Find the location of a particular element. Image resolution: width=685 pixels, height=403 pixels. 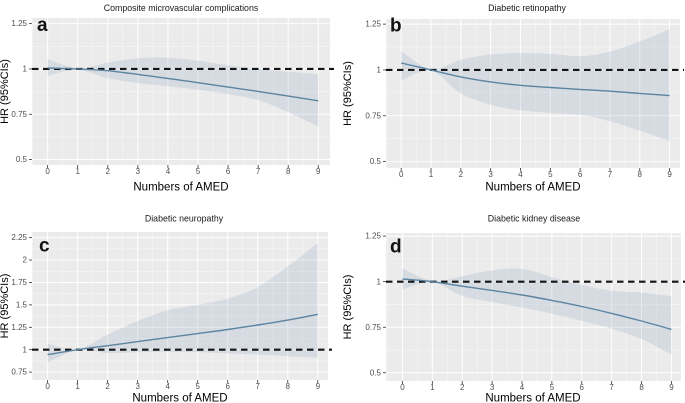

x-axis-title-c: Numbers of AMED is located at coordinates (179, 398).